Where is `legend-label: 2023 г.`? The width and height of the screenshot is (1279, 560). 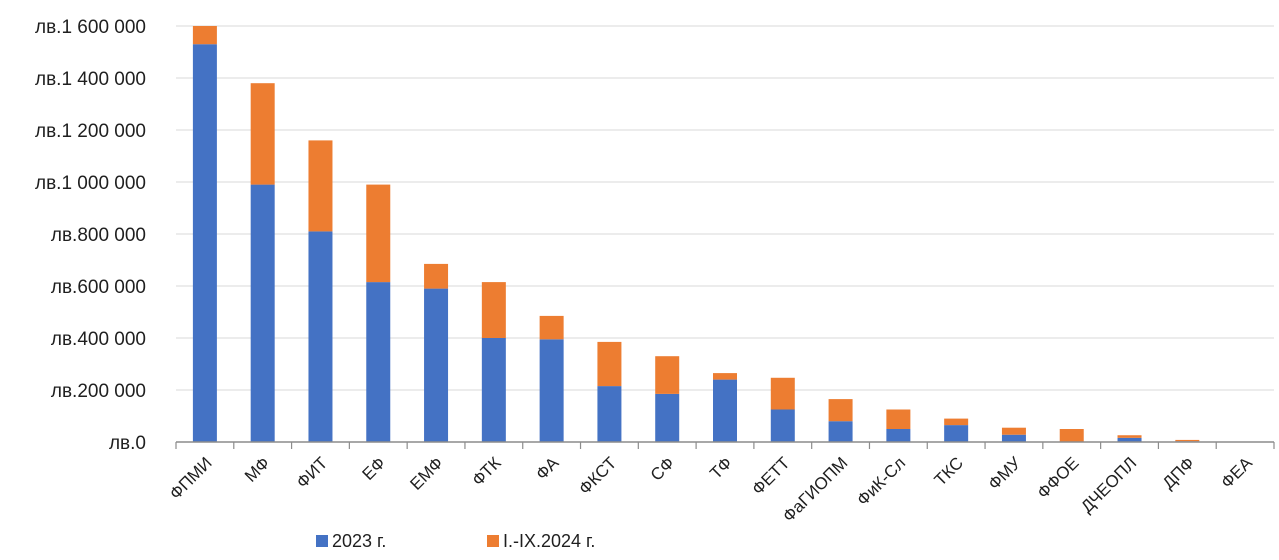 legend-label: 2023 г. is located at coordinates (359, 541).